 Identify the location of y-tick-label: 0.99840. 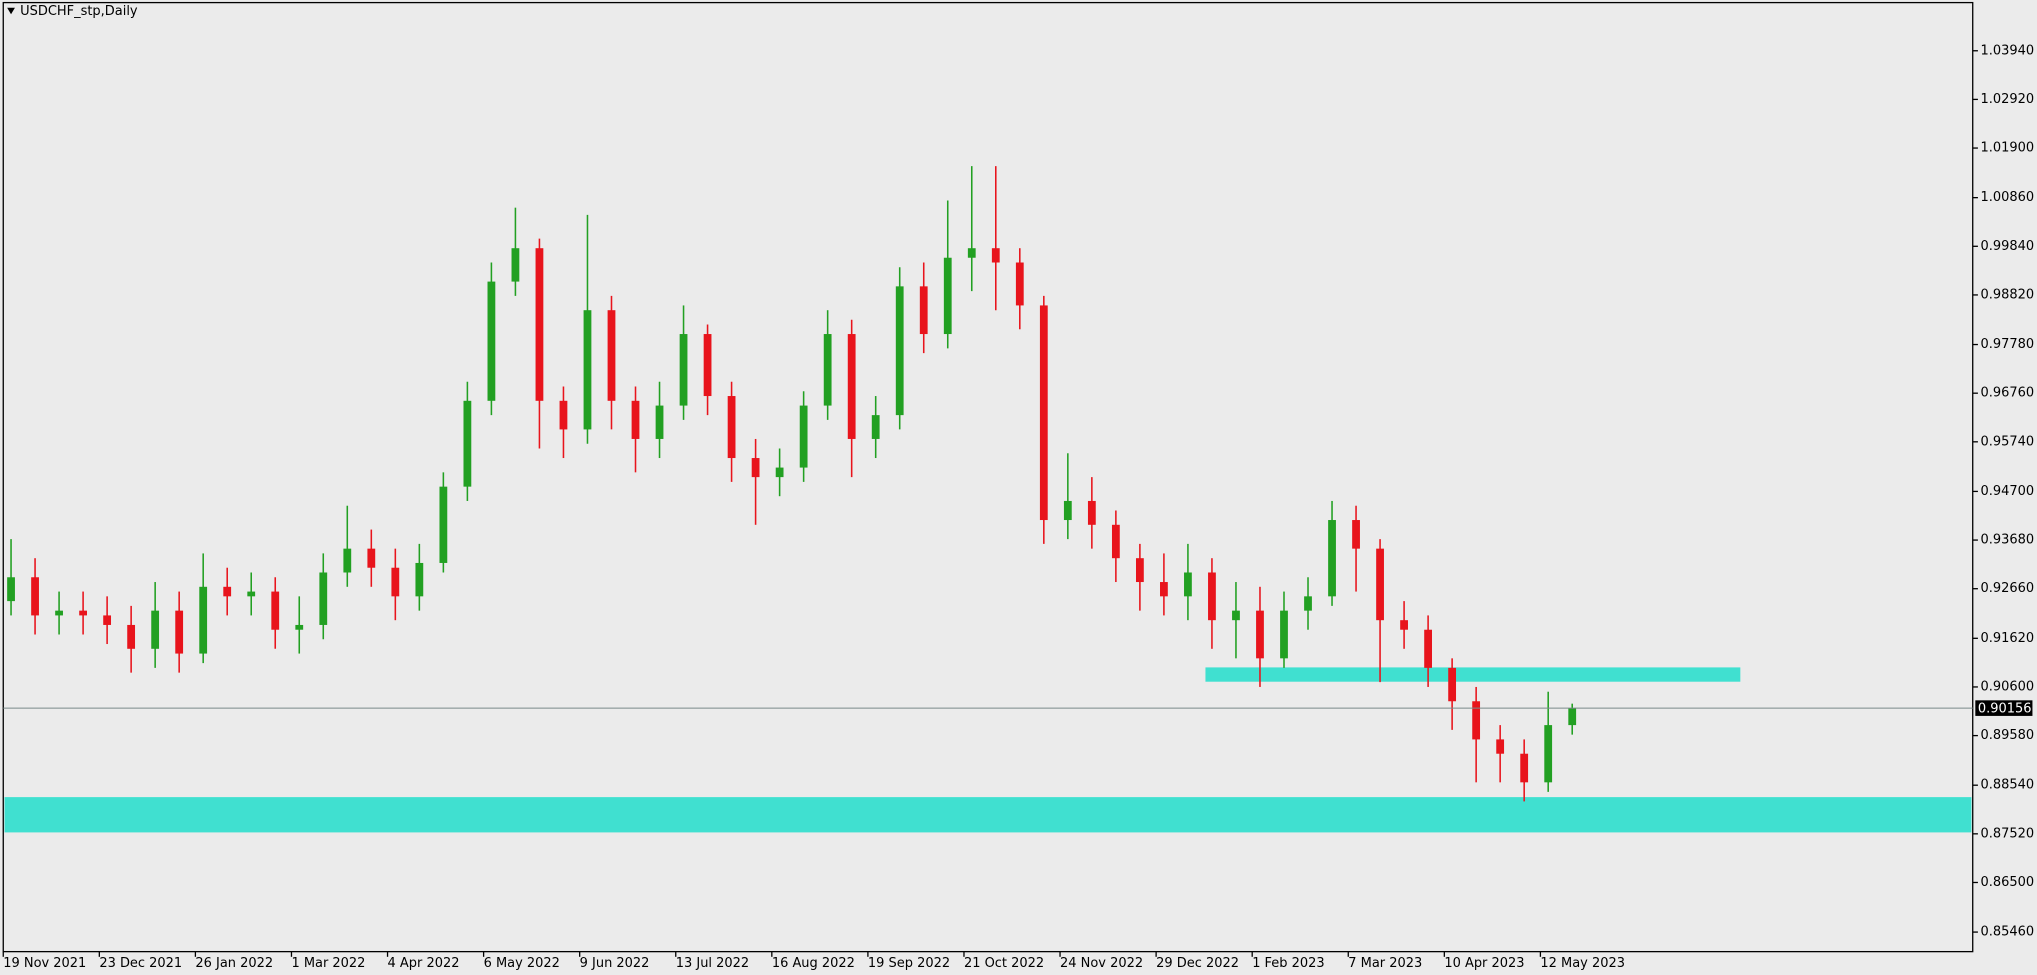
(2008, 246).